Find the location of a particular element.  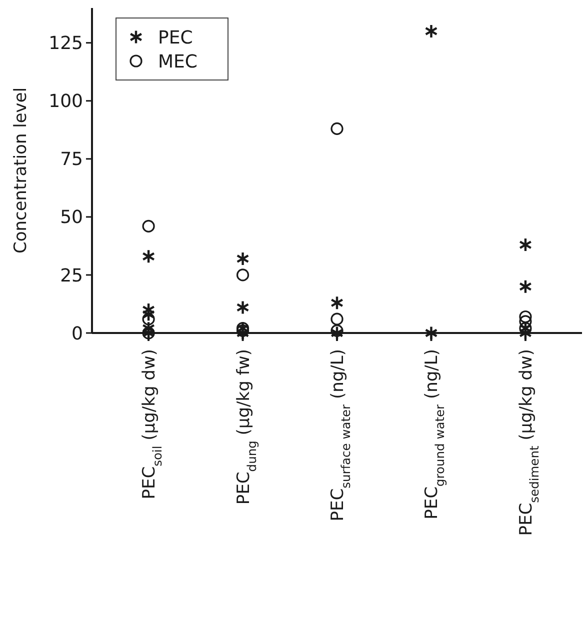

y-tick-label: 0 is located at coordinates (77, 333).